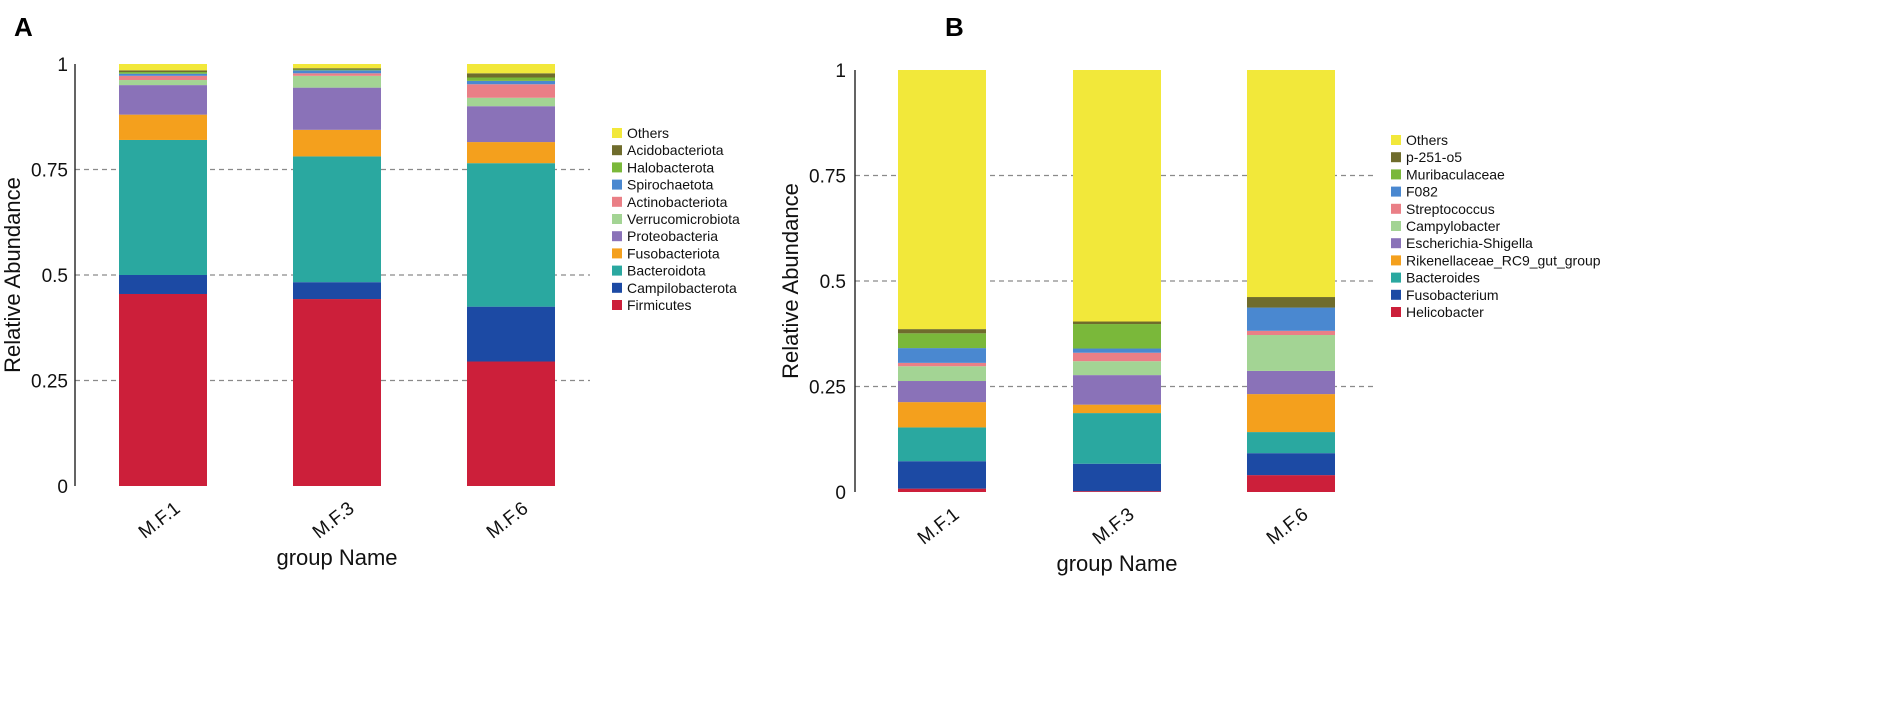  Describe the element at coordinates (49, 382) in the screenshot. I see `y-tick-label: 0.25` at that location.